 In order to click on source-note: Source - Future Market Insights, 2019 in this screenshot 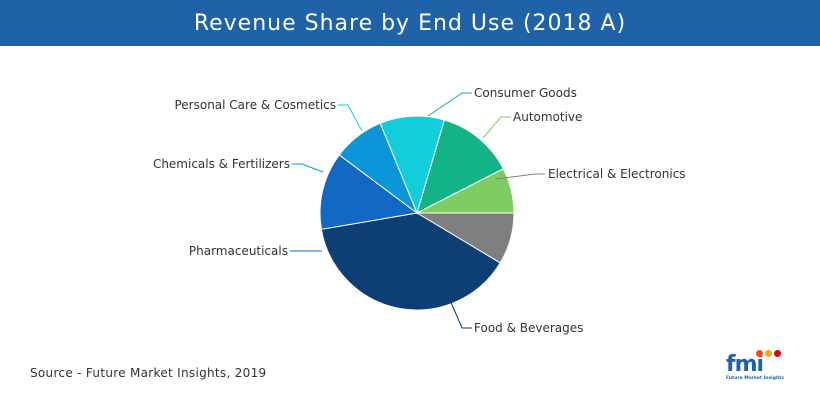, I will do `click(148, 373)`.